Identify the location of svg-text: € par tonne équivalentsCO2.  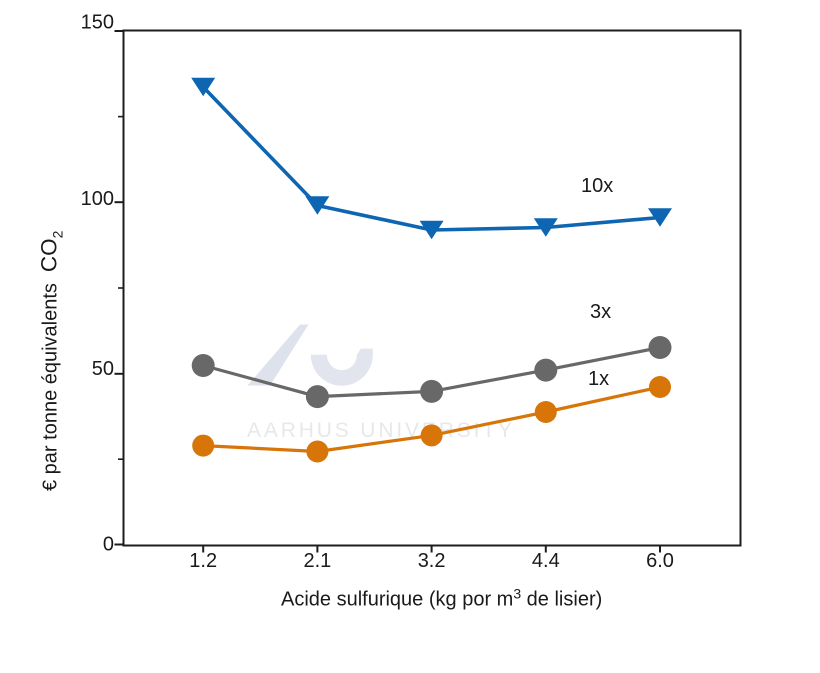
(51, 360).